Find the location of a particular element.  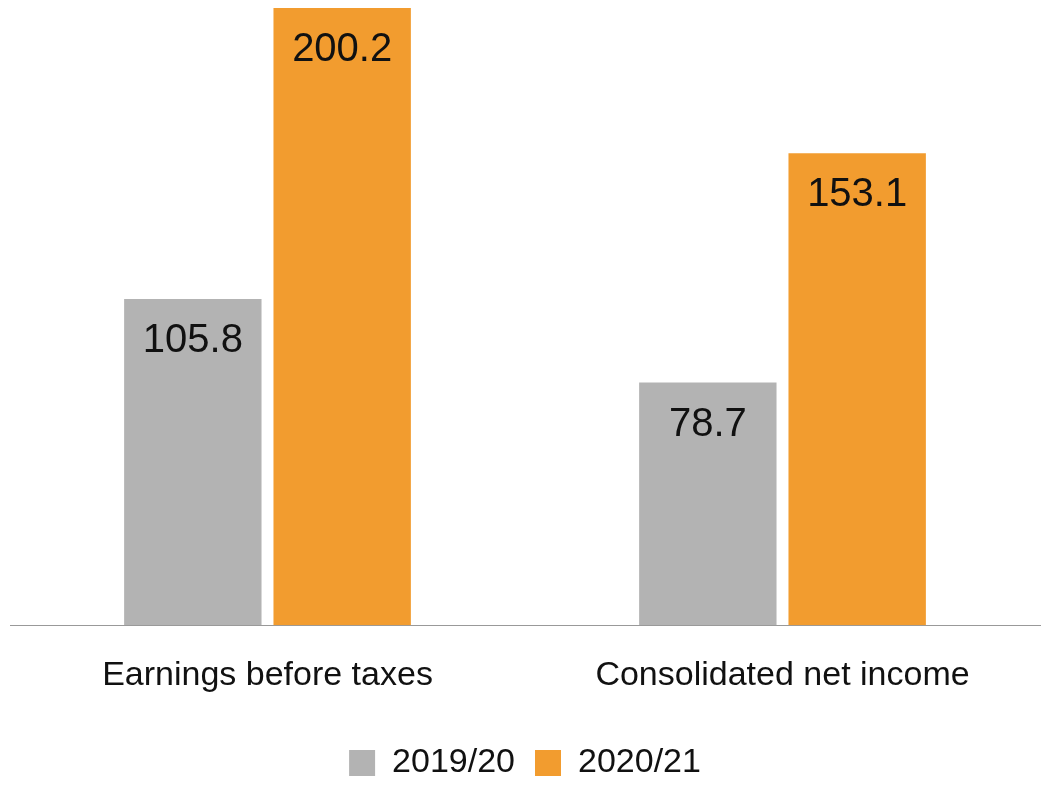

legend-label: 2019/20 is located at coordinates (453, 760).